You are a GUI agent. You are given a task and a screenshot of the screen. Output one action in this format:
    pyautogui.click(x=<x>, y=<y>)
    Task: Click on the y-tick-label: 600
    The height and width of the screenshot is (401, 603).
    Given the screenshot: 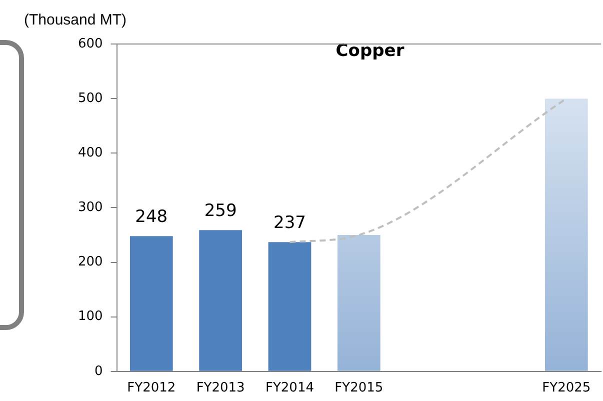 What is the action you would take?
    pyautogui.click(x=90, y=44)
    